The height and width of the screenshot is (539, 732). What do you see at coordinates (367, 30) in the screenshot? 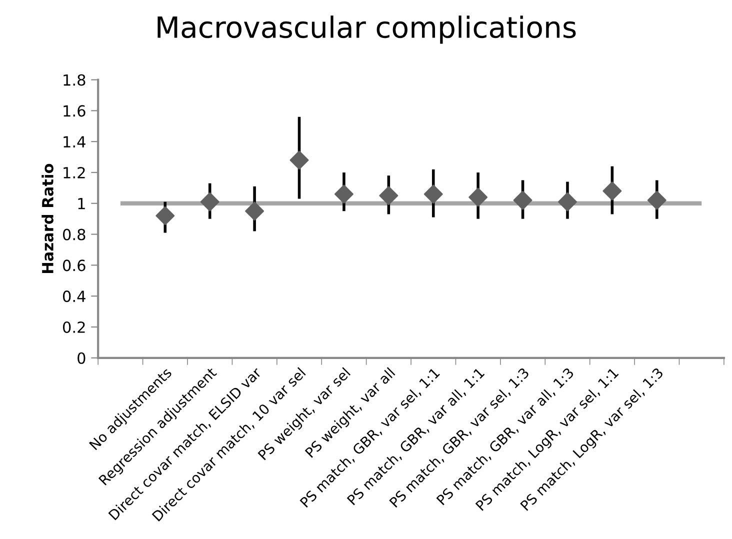
I see `chart-title: Macrovascular complications` at bounding box center [367, 30].